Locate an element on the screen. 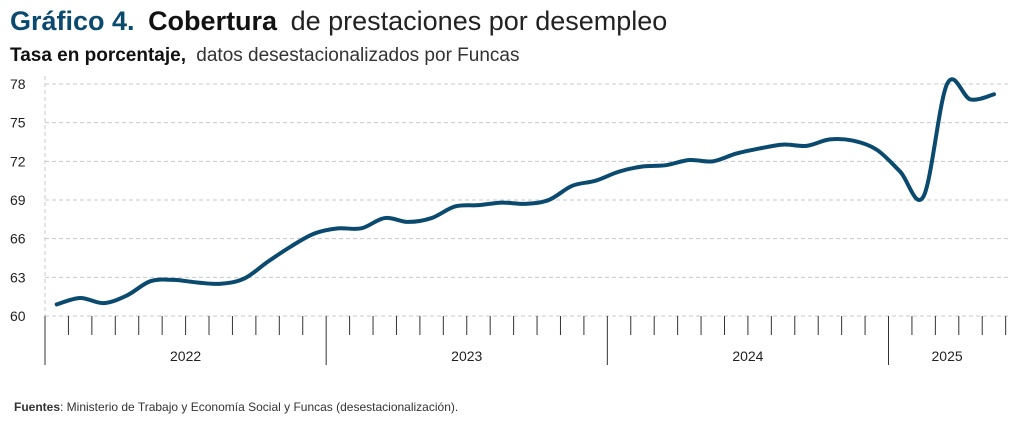 Image resolution: width=1024 pixels, height=430 pixels. y-tick-label: 78 is located at coordinates (18, 84).